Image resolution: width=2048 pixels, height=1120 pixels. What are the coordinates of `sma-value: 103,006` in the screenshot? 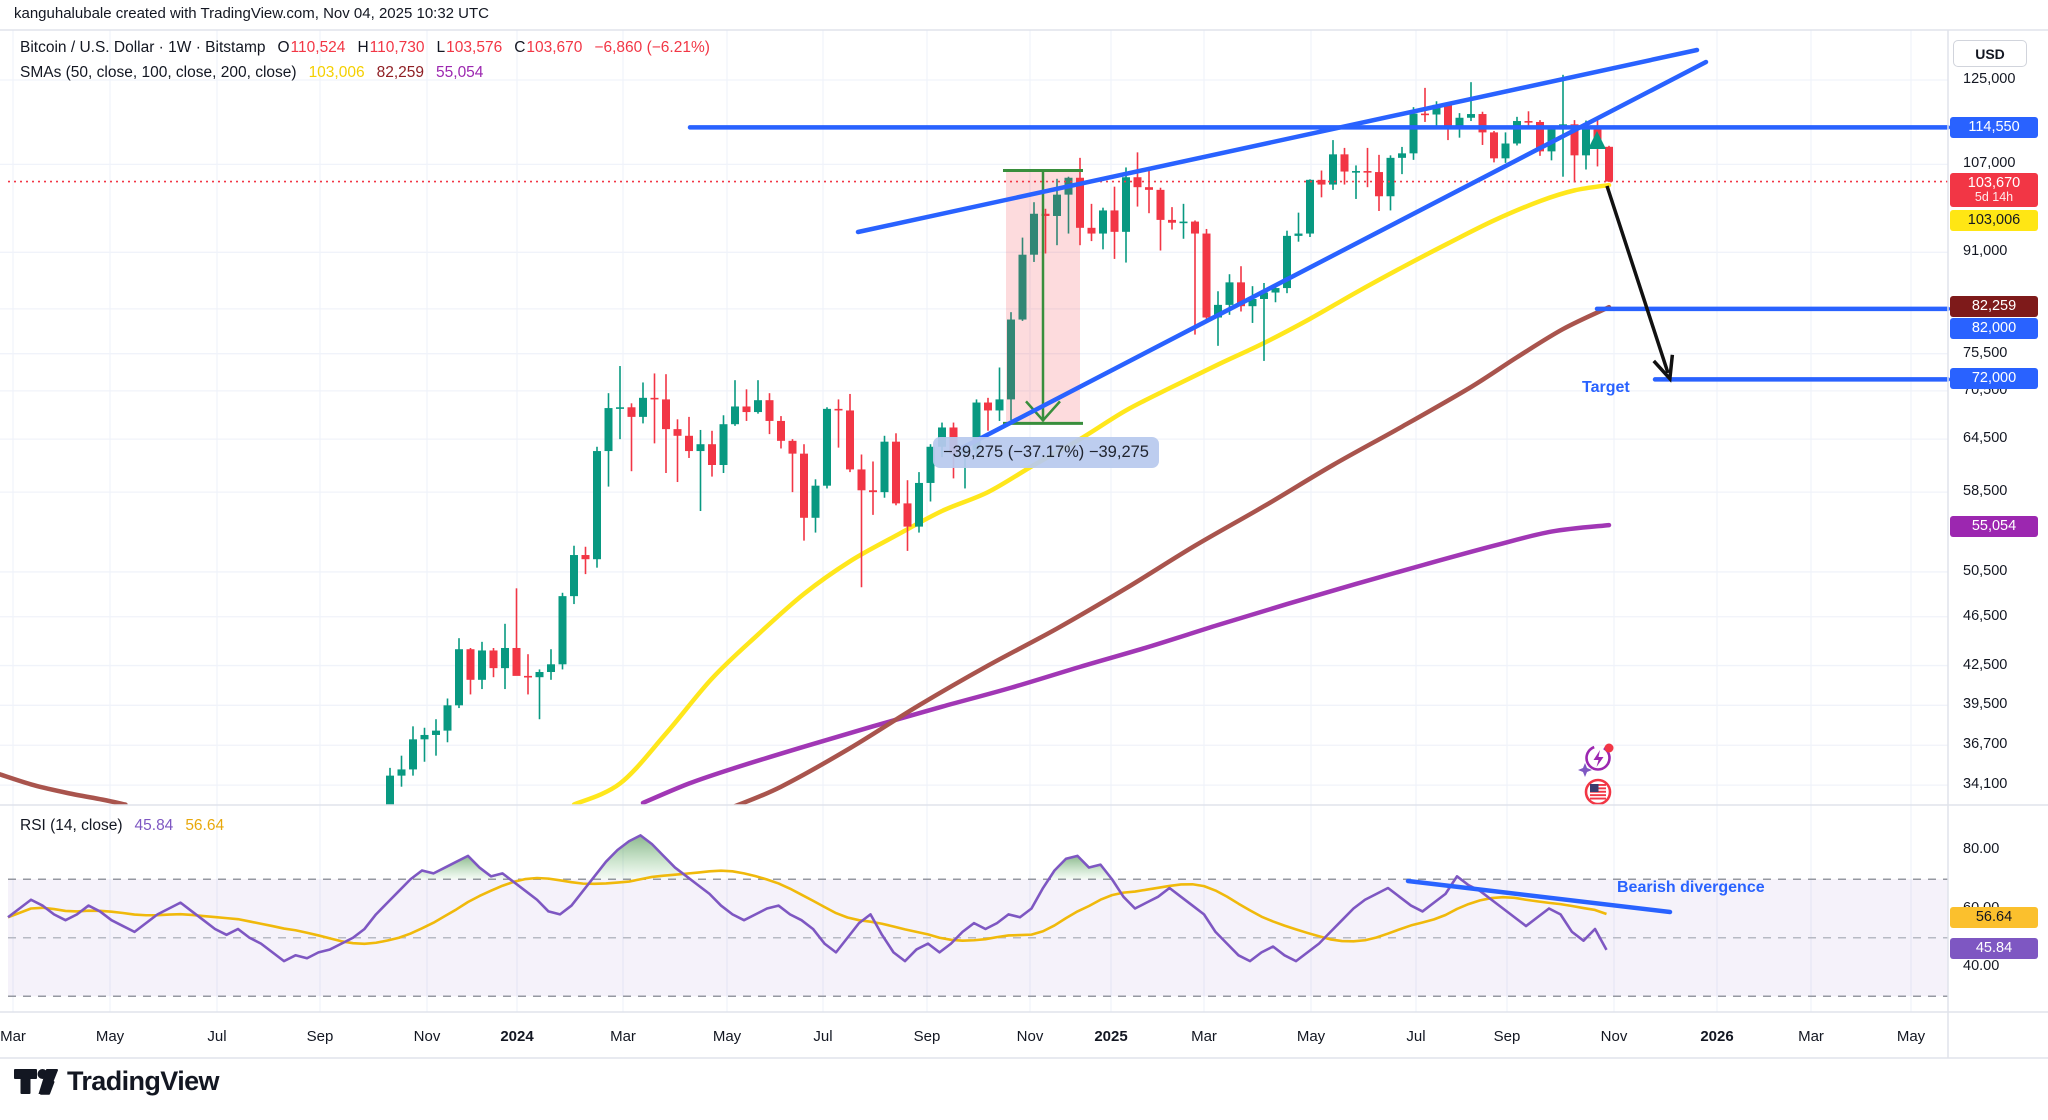 It's located at (336, 72).